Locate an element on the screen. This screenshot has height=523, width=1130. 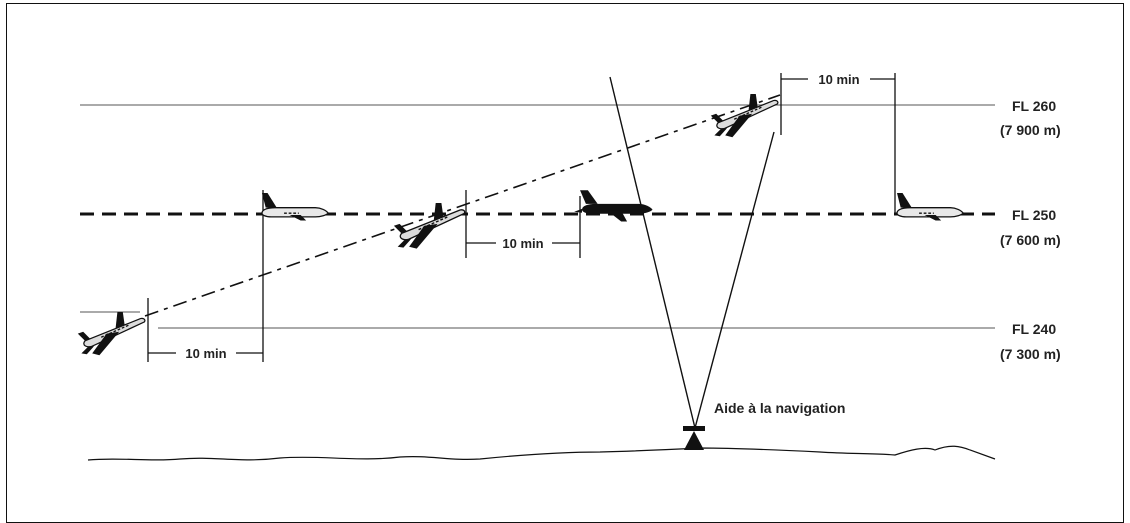
fl240-altitude: (7 300 m) is located at coordinates (1030, 354).